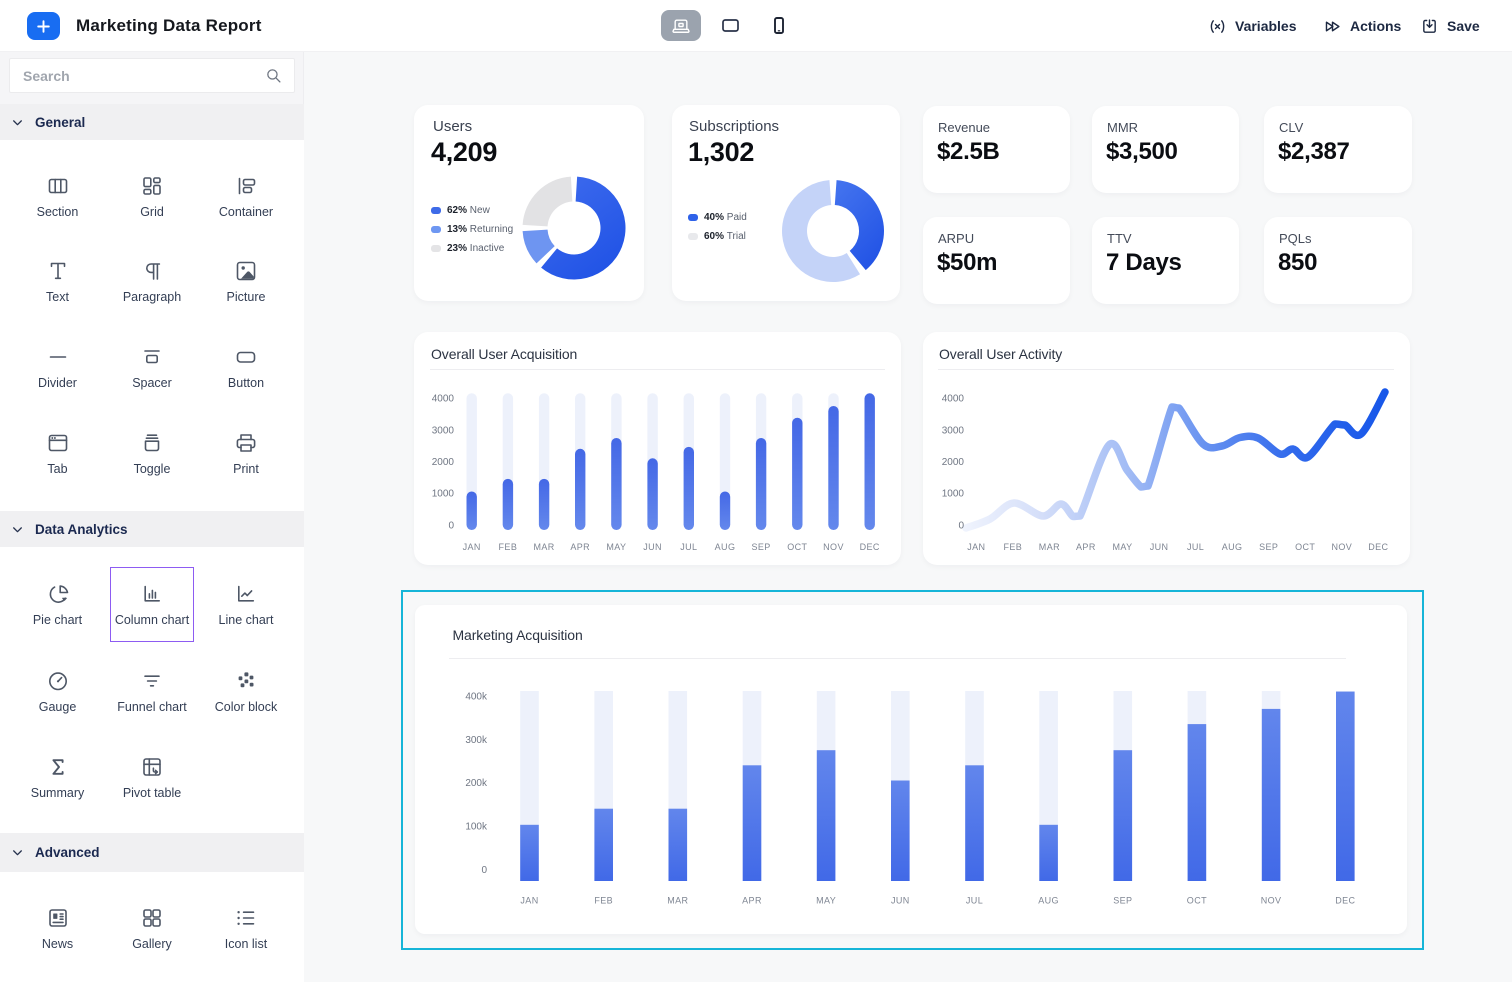 The height and width of the screenshot is (982, 1512). Describe the element at coordinates (477, 783) in the screenshot. I see `svg-text: 200k` at that location.